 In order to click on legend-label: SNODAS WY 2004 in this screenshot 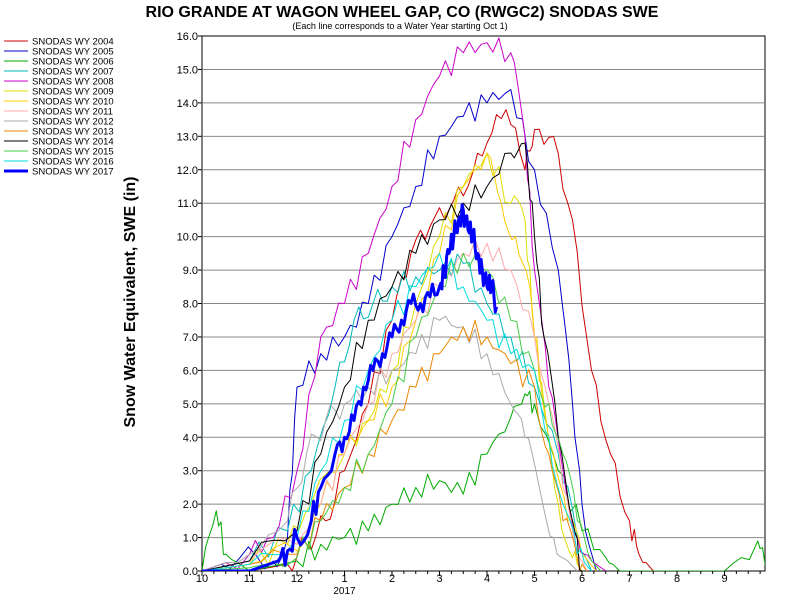, I will do `click(73, 42)`.